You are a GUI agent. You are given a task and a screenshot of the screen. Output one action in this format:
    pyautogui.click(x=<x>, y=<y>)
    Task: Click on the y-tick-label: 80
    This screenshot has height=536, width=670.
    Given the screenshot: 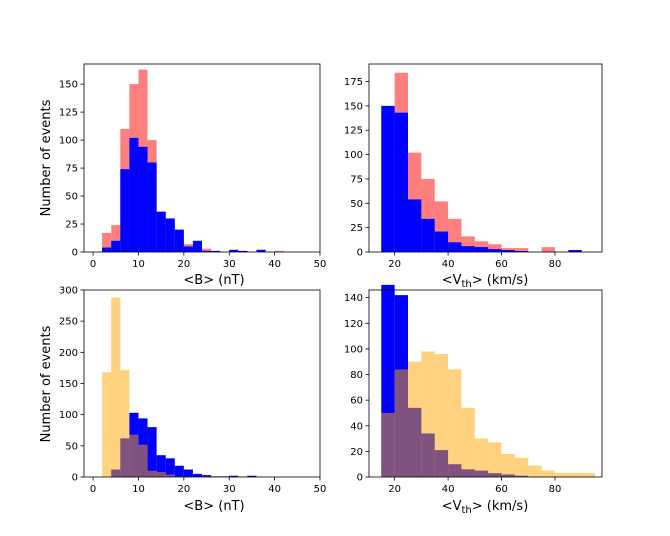 What is the action you would take?
    pyautogui.click(x=356, y=375)
    